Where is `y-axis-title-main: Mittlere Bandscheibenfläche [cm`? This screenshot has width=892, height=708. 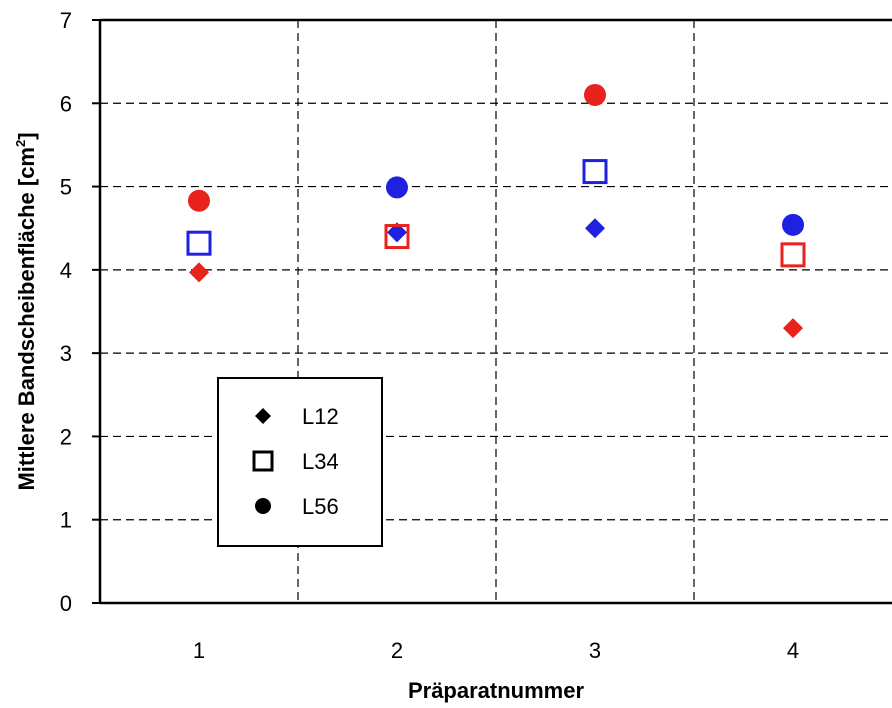
y-axis-title-main: Mittlere Bandscheibenfläche [cm is located at coordinates (26, 319).